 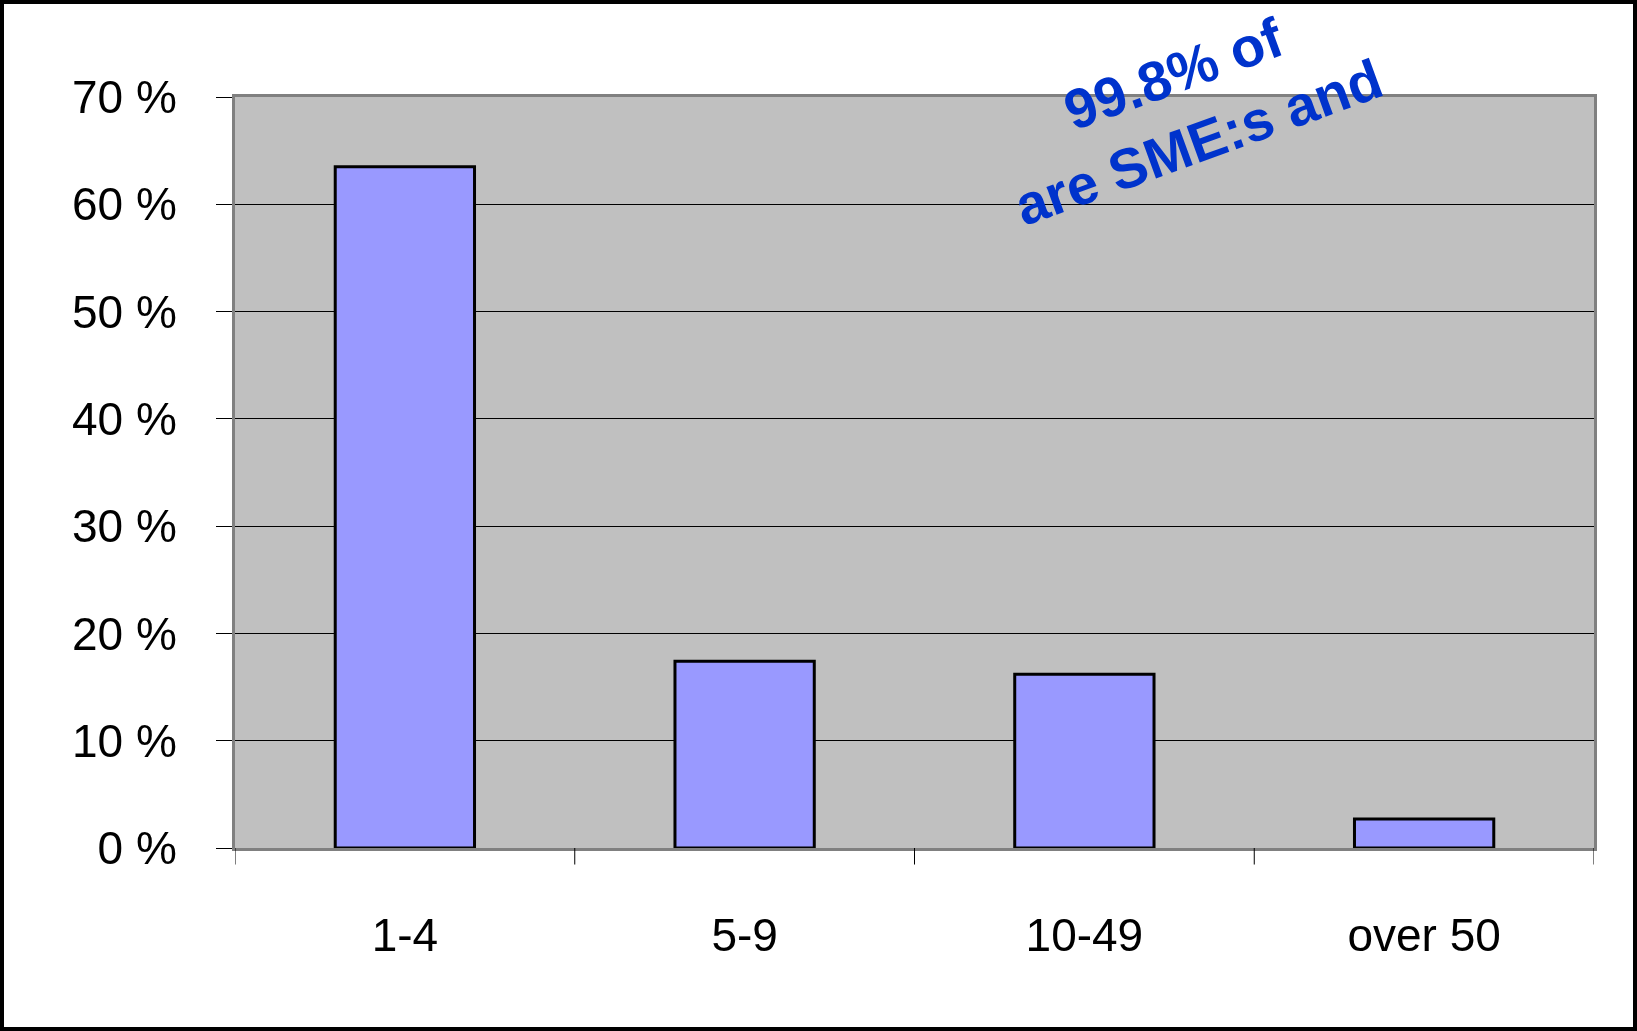 What do you see at coordinates (1424, 832) in the screenshot?
I see `bar` at bounding box center [1424, 832].